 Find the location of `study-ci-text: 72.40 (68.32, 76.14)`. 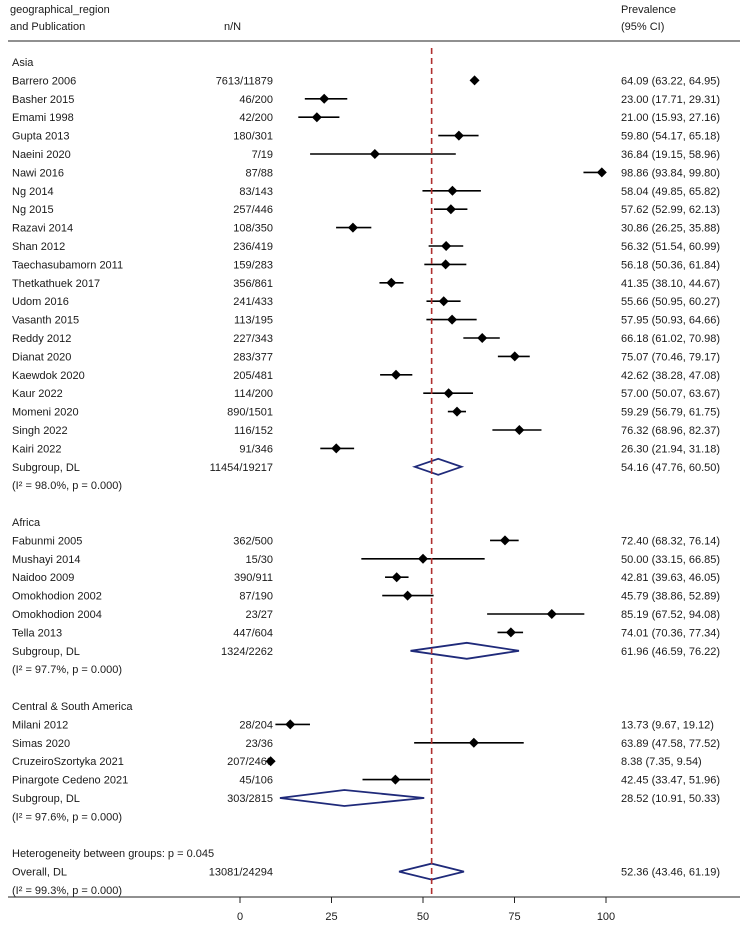

study-ci-text: 72.40 (68.32, 76.14) is located at coordinates (670, 541).